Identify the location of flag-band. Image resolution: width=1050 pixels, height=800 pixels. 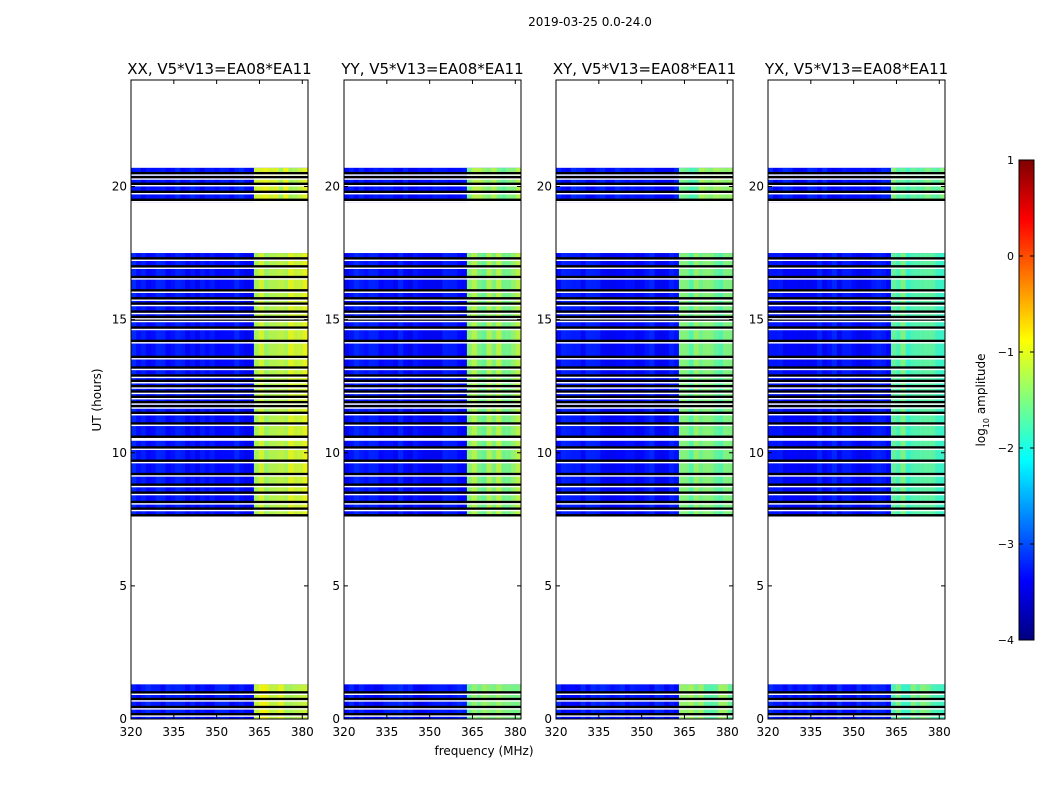
(219, 439).